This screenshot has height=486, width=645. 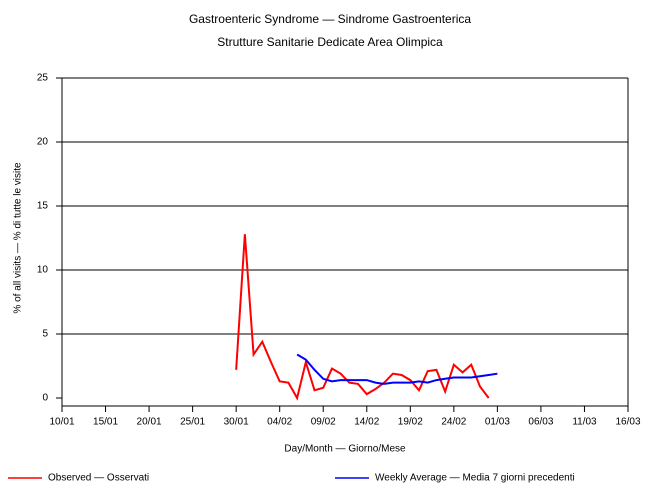 I want to click on y-tick-label: 10, so click(x=43, y=270).